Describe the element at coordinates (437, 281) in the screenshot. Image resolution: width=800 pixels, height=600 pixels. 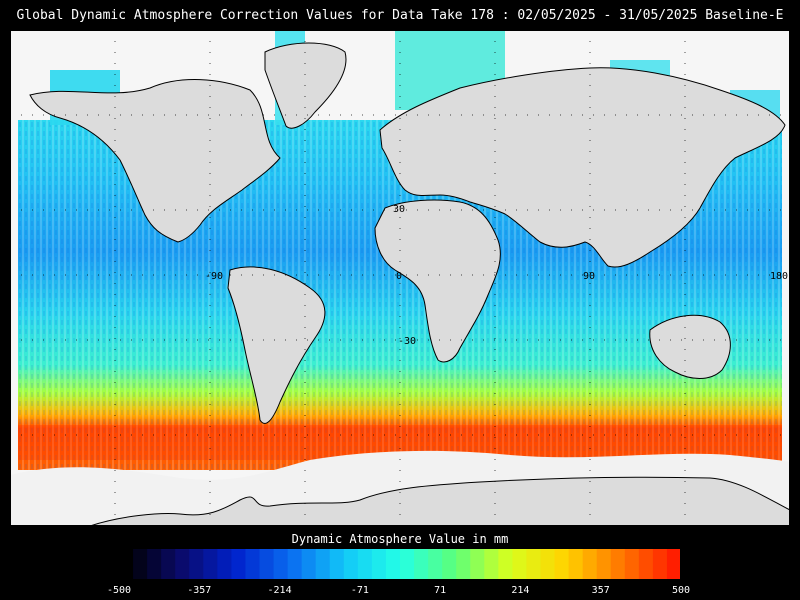
I see `land-africa` at that location.